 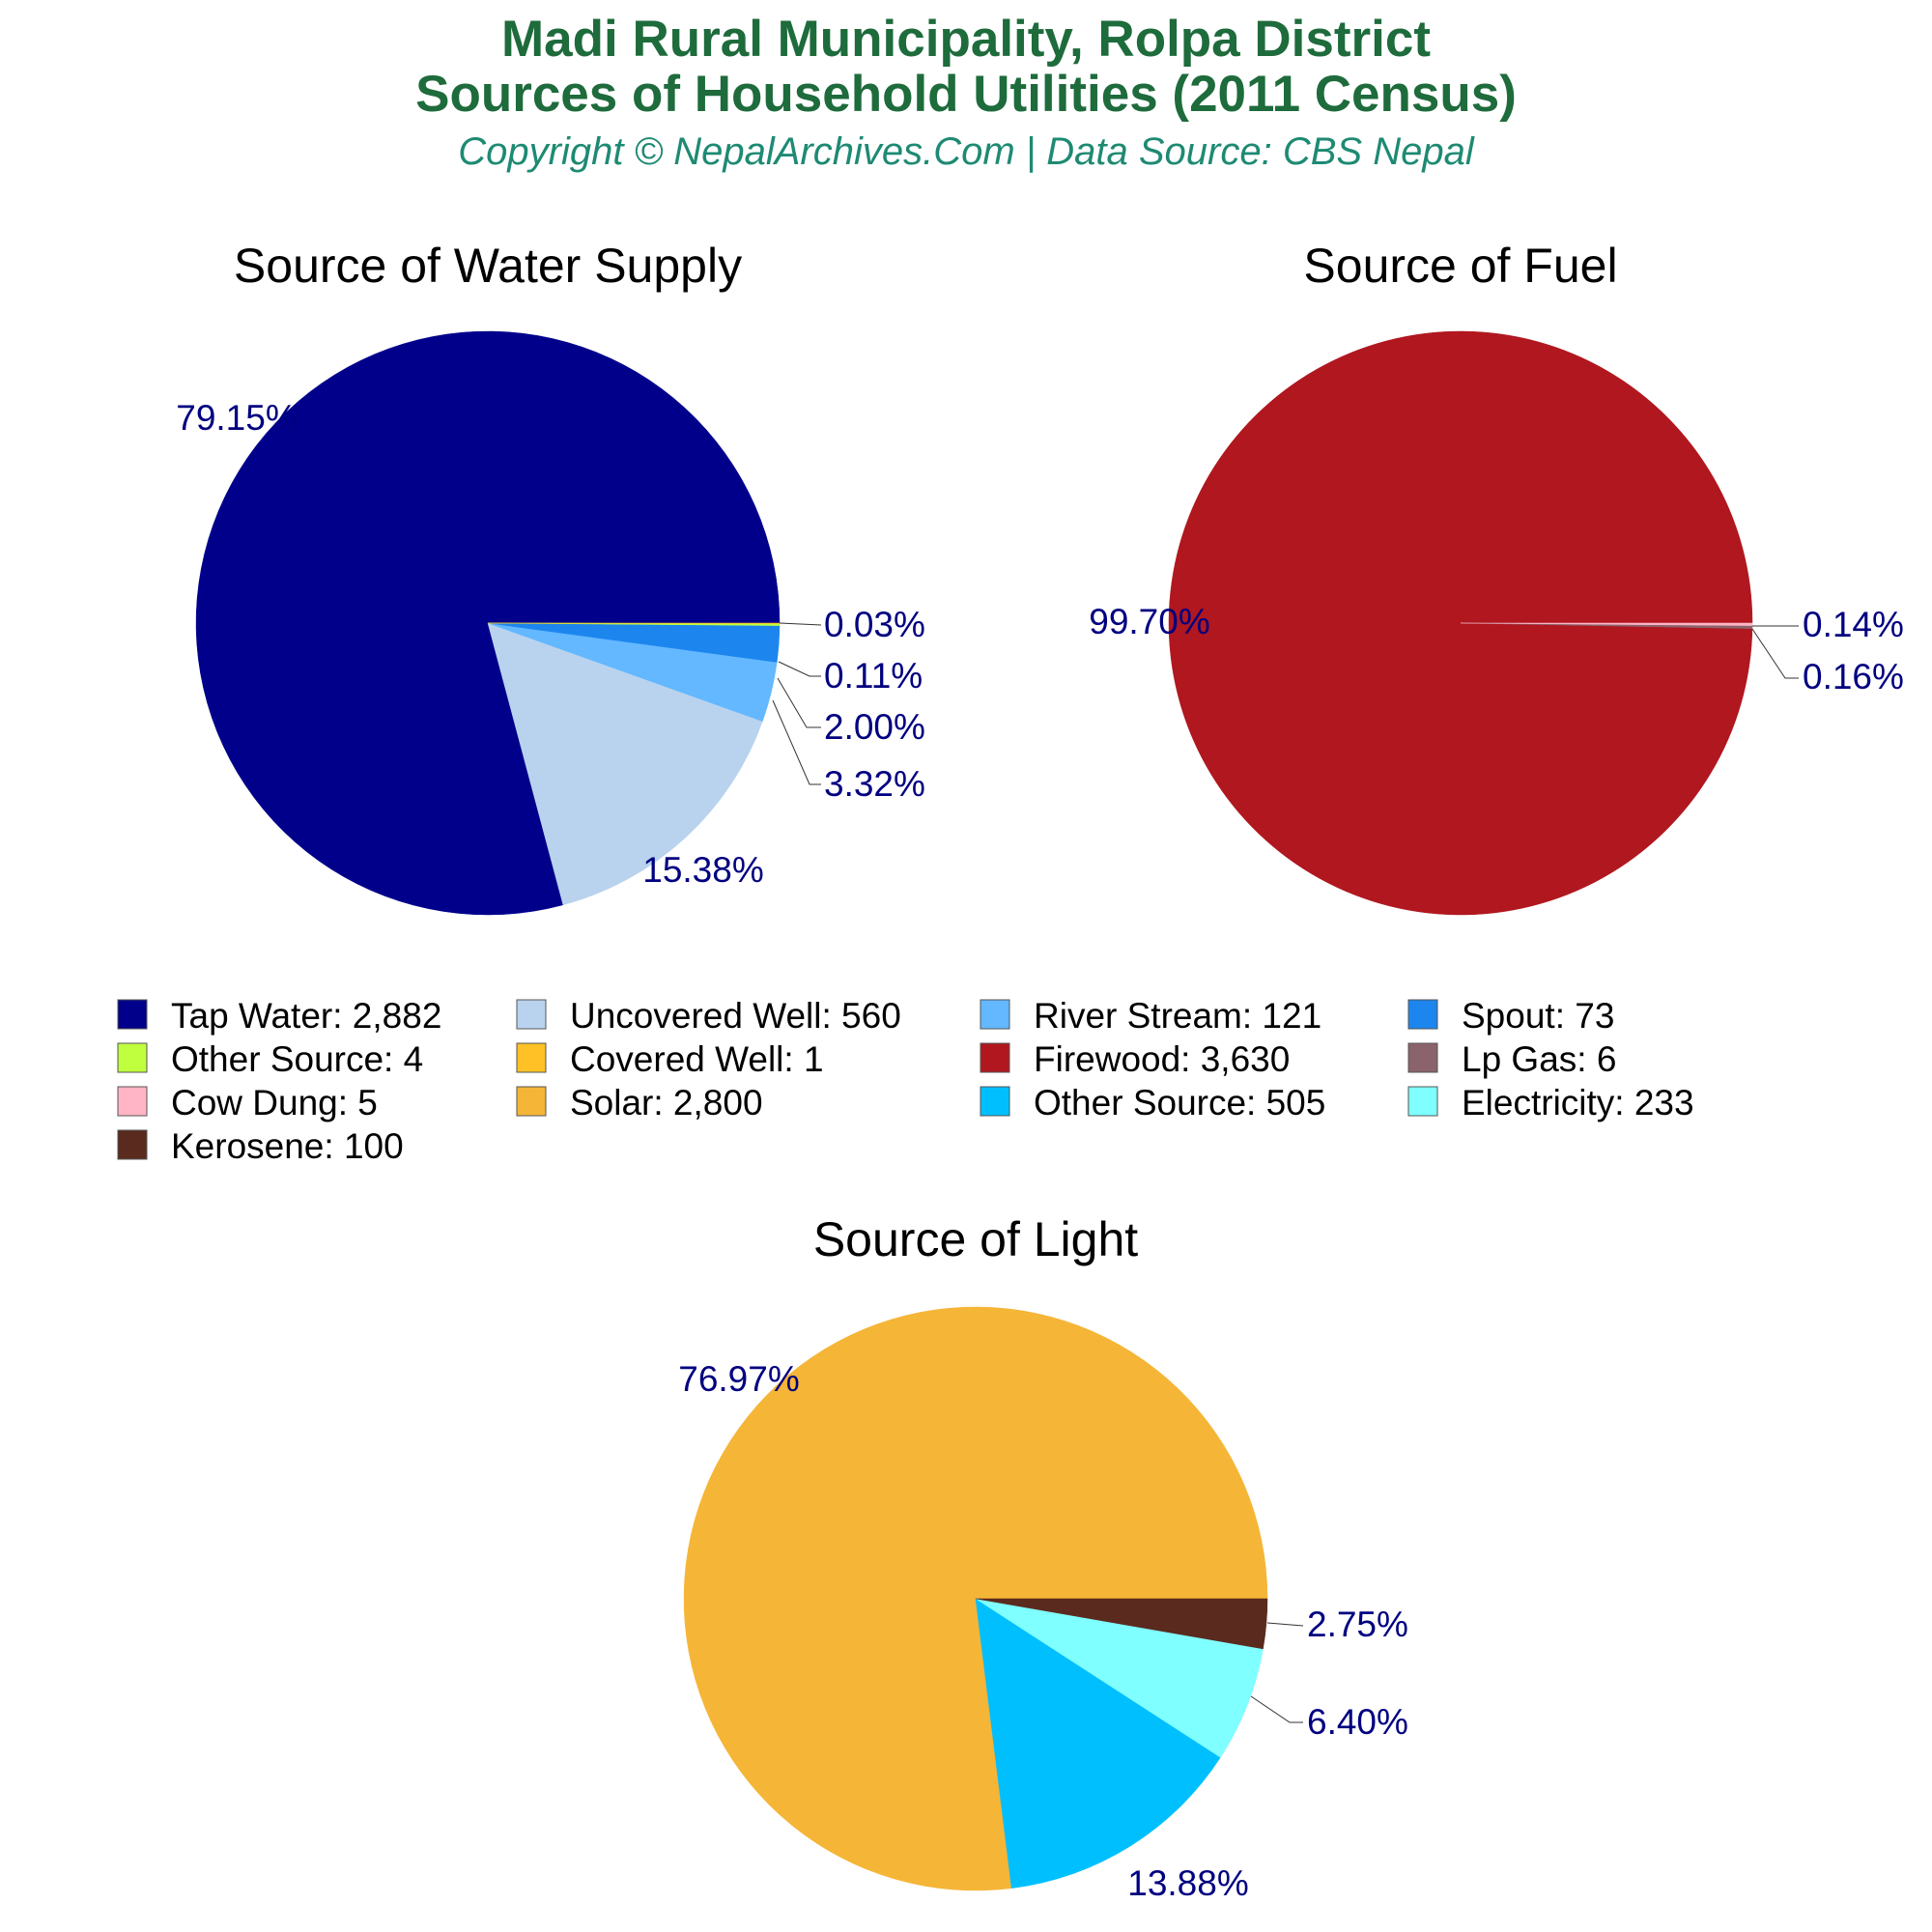 What do you see at coordinates (1188, 1883) in the screenshot?
I see `slice-percent-label: 13.88%` at bounding box center [1188, 1883].